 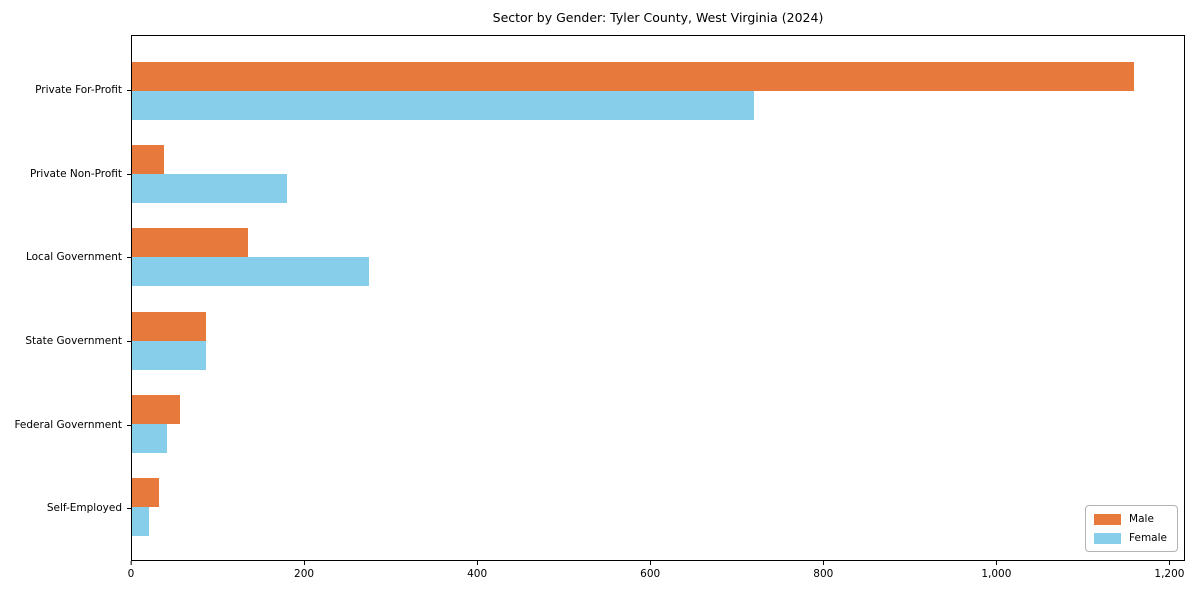 I want to click on x-tick: 1,200, so click(x=1169, y=570).